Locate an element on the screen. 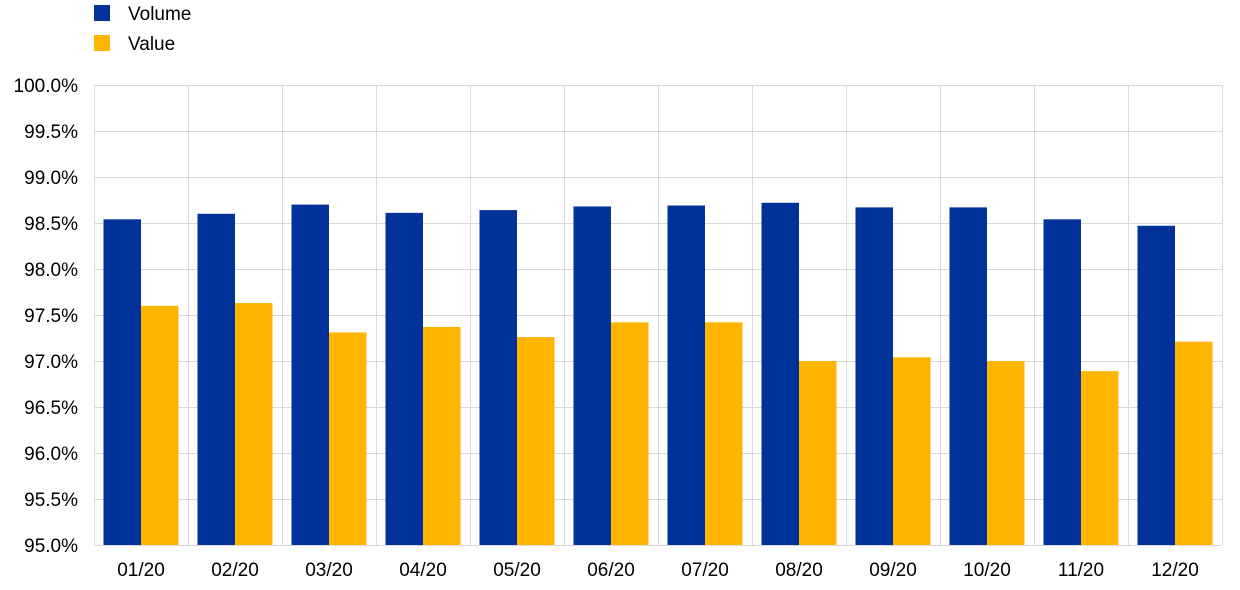 The image size is (1240, 590). legend-label-volume: Volume is located at coordinates (159, 14).